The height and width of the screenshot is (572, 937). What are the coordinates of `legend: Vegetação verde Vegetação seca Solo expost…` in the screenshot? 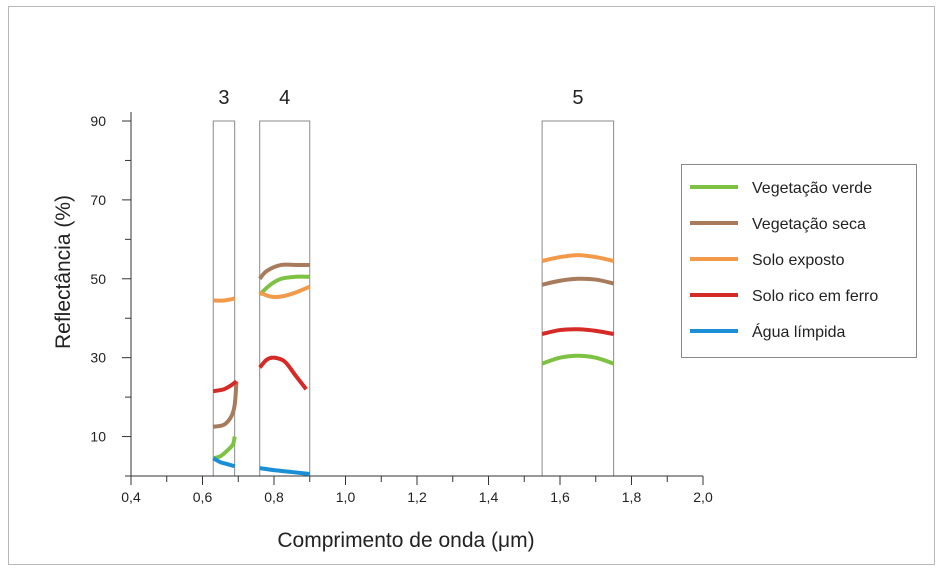 It's located at (799, 261).